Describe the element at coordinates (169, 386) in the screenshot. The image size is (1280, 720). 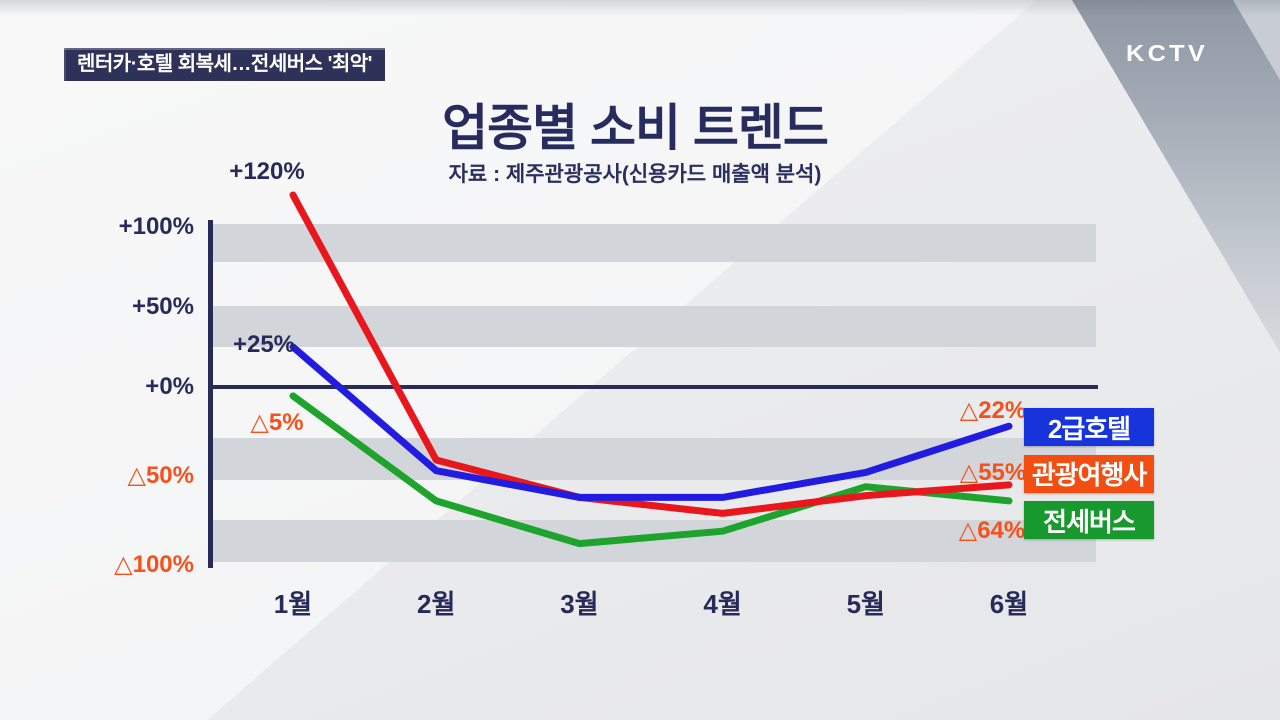
I see `y-axis-tick-label: +0%` at that location.